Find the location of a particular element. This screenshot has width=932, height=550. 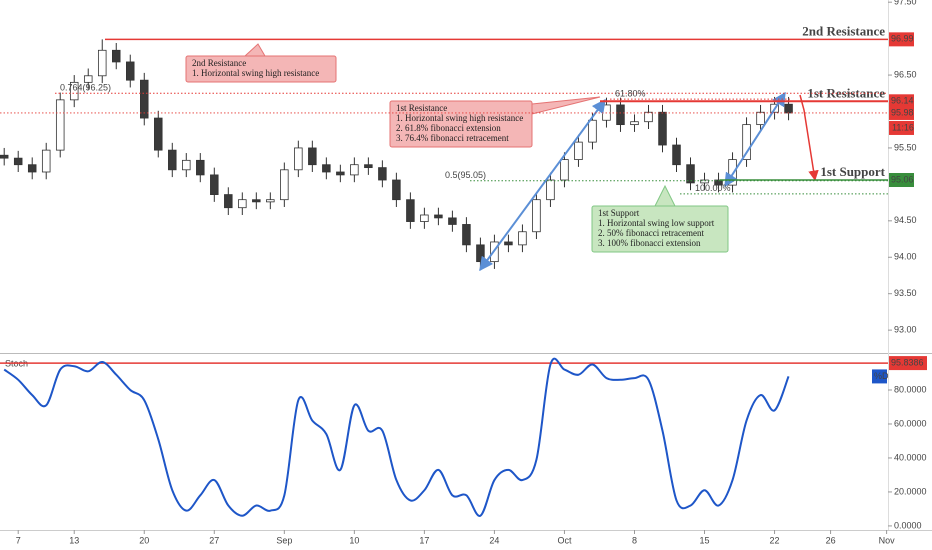

price-tag-label: 95.06 is located at coordinates (902, 179).